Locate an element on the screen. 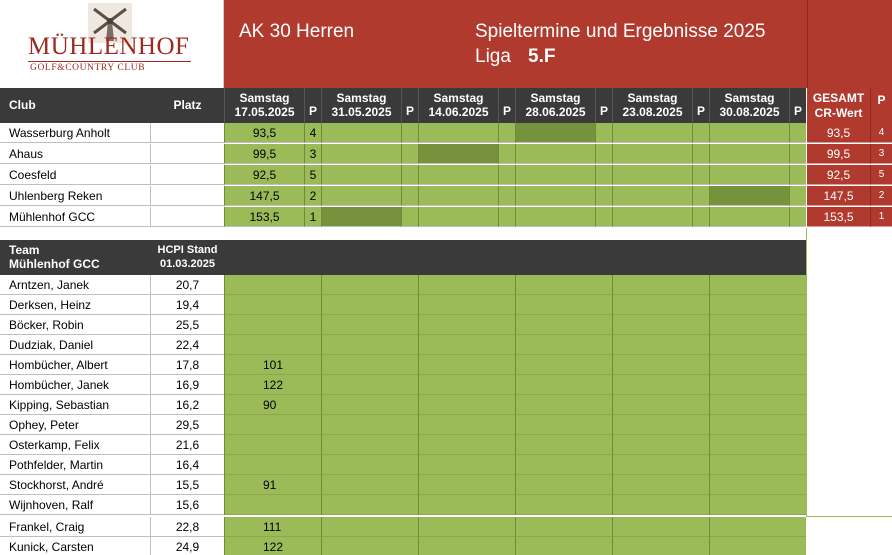  player-row: Arntzen, Janek 20,7 is located at coordinates (403, 285).